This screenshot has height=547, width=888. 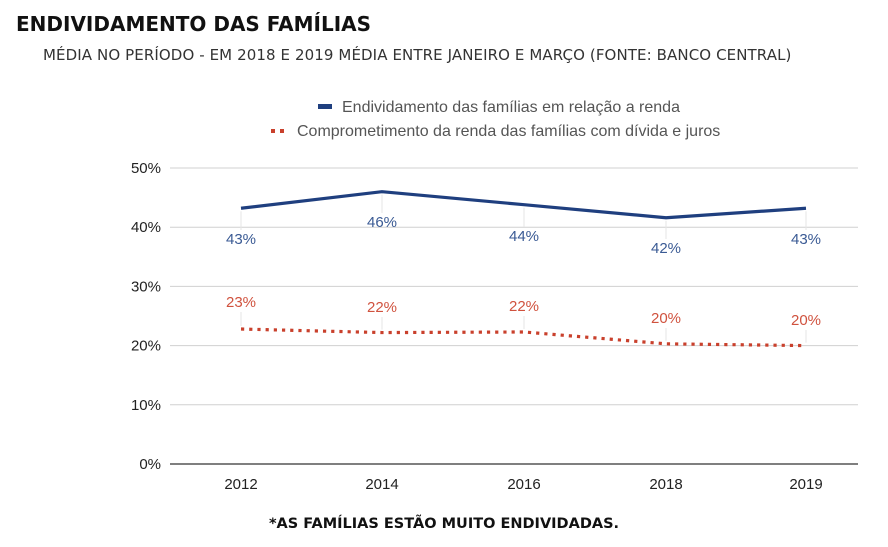 What do you see at coordinates (325, 106) in the screenshot?
I see `legend-swatch-solid-icon` at bounding box center [325, 106].